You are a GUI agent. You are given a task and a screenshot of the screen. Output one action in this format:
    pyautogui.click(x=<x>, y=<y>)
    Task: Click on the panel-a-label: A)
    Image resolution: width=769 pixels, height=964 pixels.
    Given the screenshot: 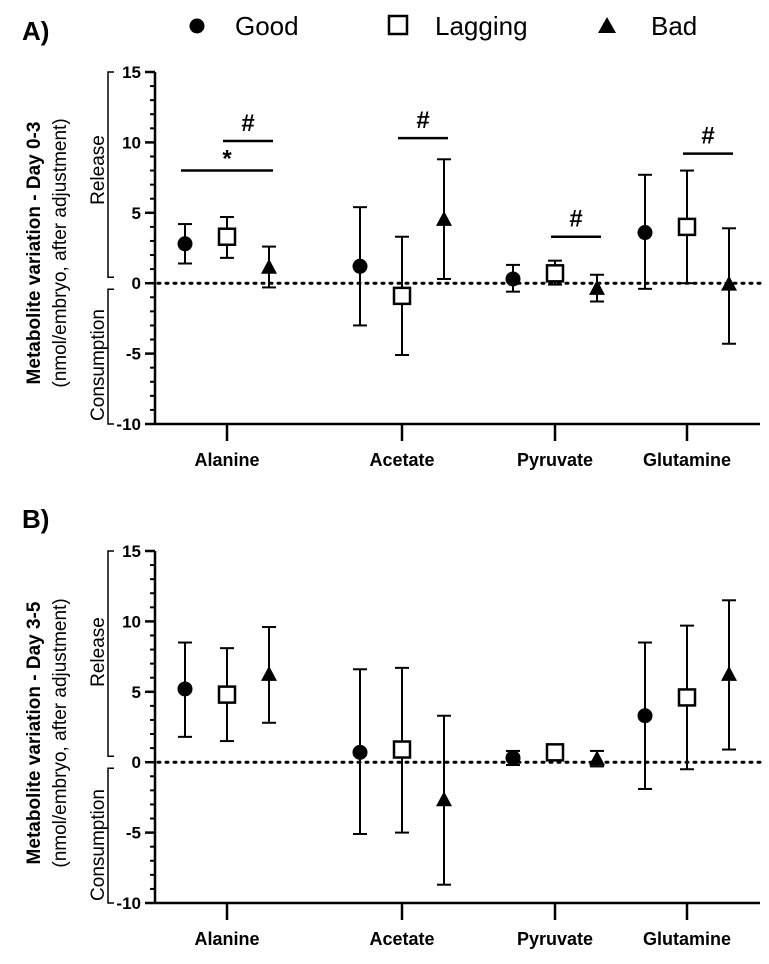 What is the action you would take?
    pyautogui.click(x=35, y=31)
    